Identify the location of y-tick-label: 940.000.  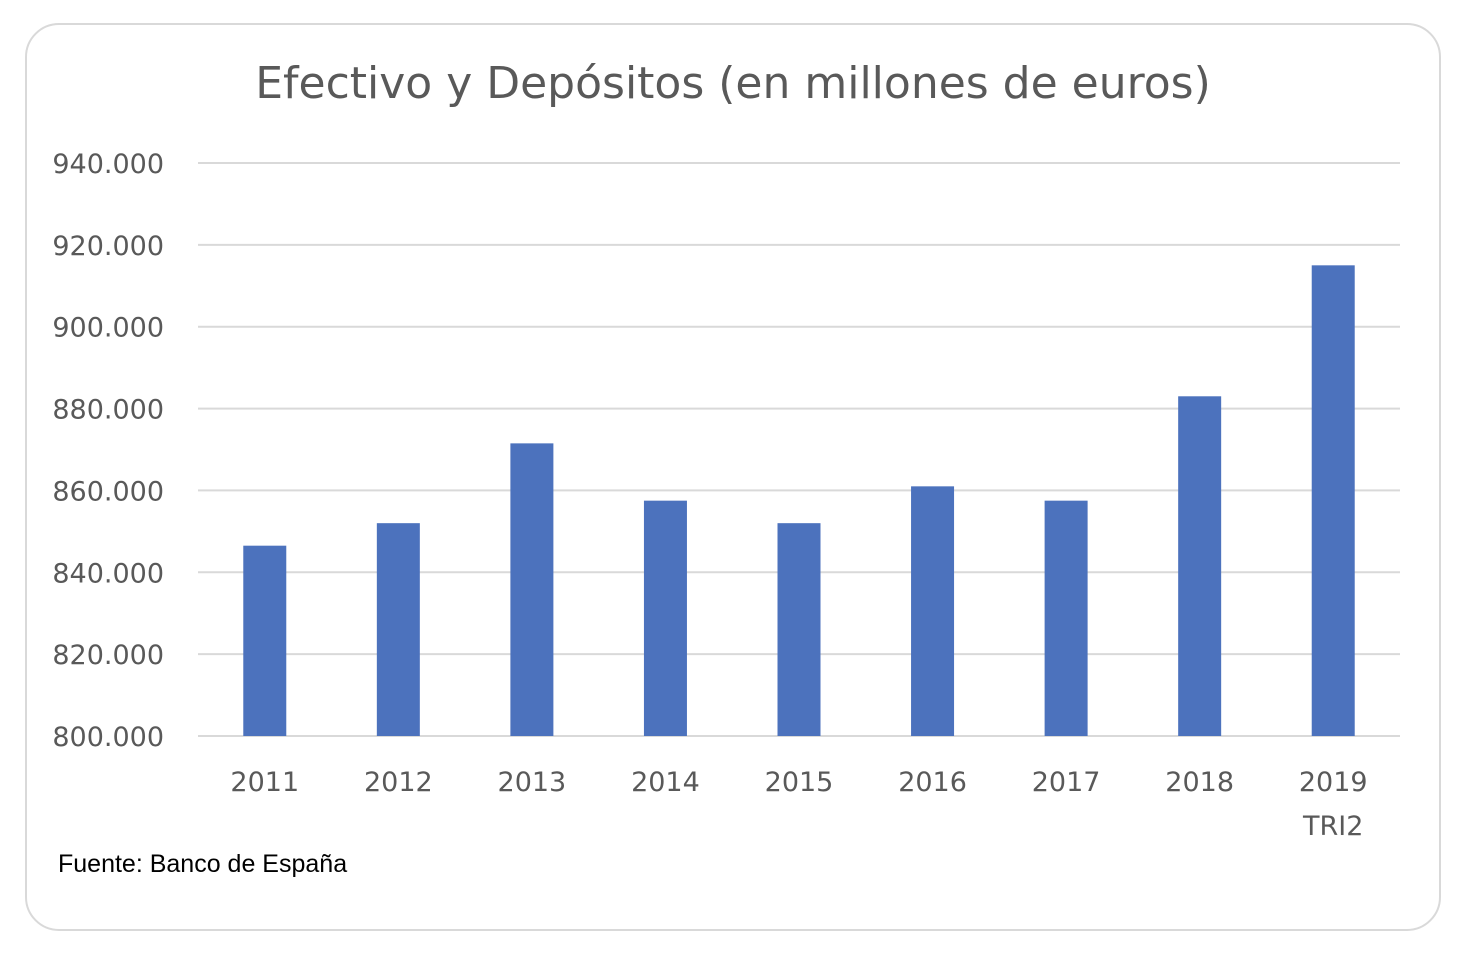
(108, 164).